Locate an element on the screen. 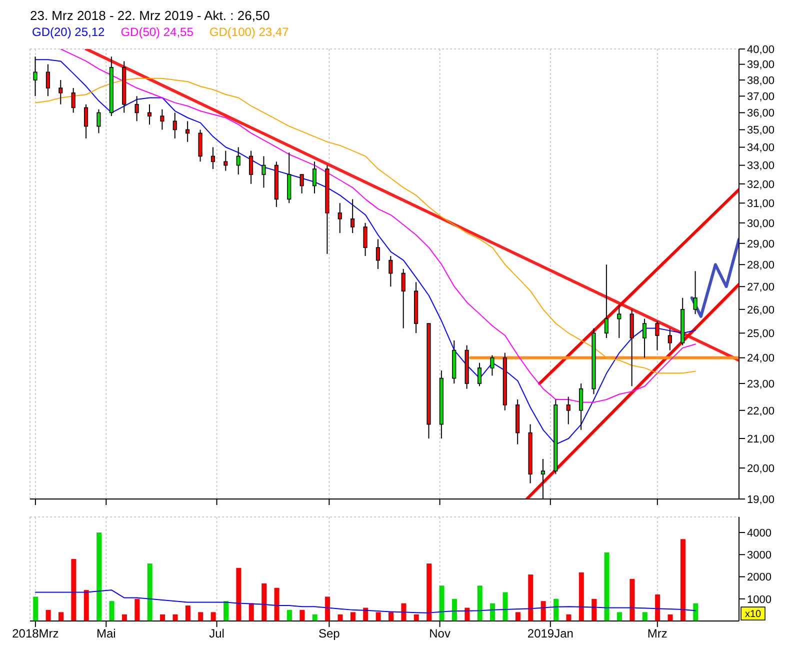 The image size is (805, 650). x-tick-label: Mai is located at coordinates (106, 633).